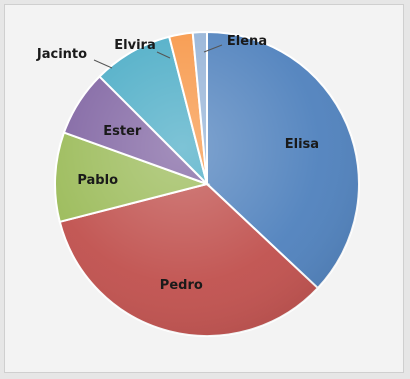  Describe the element at coordinates (103, 64) in the screenshot. I see `leader-line-jacinto` at that location.